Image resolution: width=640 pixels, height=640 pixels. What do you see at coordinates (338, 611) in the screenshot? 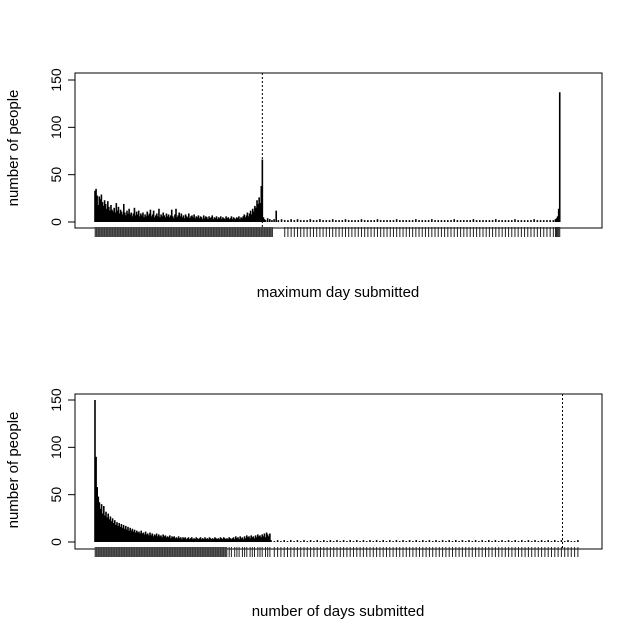
I see `x-axis-label: number of days submitted` at bounding box center [338, 611].